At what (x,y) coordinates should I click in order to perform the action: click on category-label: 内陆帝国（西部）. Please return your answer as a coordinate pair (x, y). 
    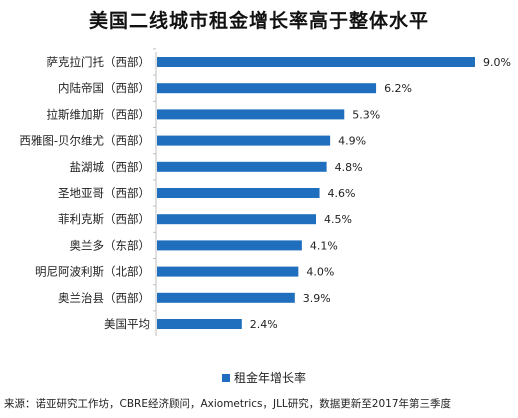
    Looking at the image, I should click on (104, 88).